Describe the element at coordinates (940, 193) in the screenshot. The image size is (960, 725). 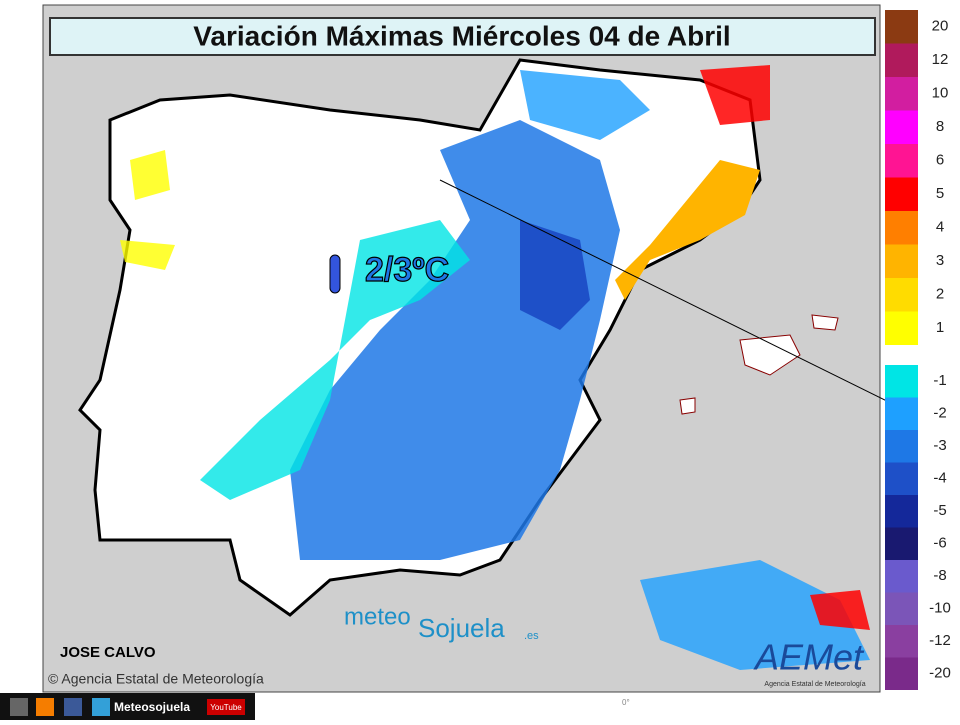
I see `legend-label: 5` at that location.